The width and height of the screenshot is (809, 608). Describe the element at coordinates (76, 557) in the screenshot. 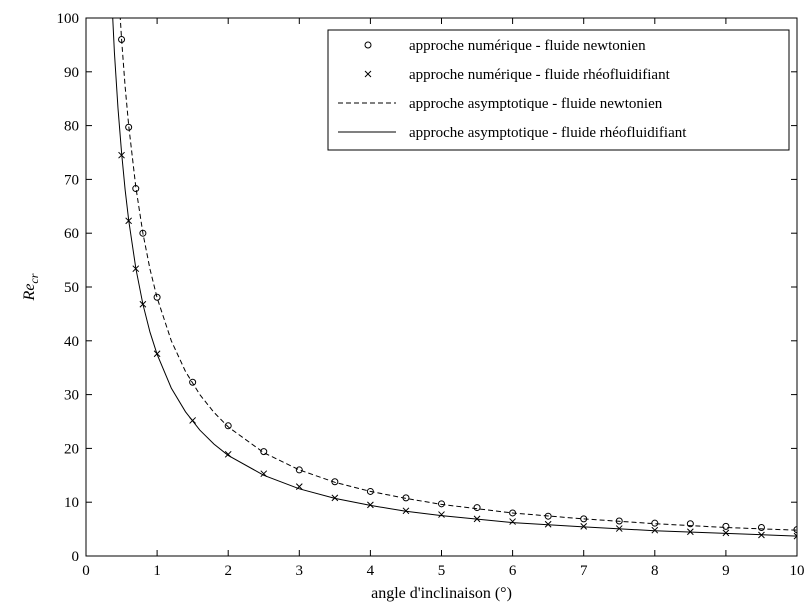

I see `y-tick-label: 0` at that location.